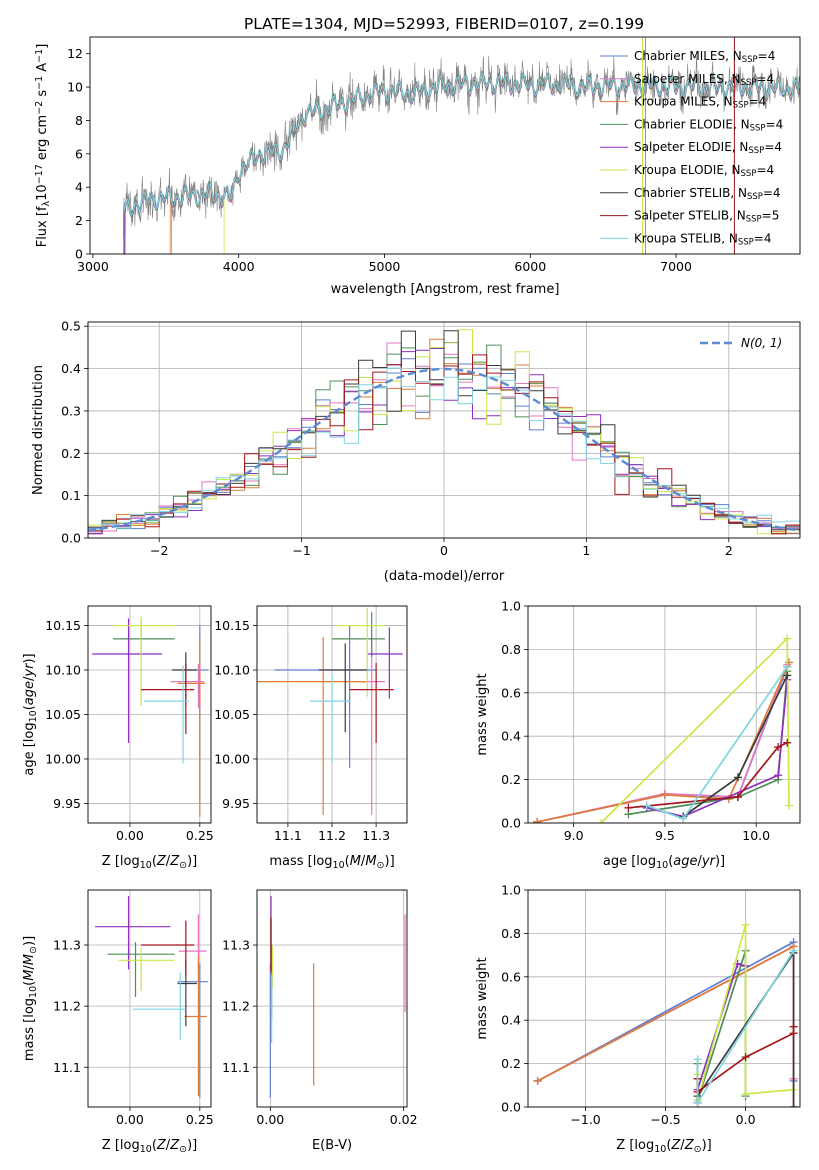  What do you see at coordinates (43, 146) in the screenshot?
I see `y-axis-label: Flux [fλ10−17 erg cm−2 s−1 A−1]` at bounding box center [43, 146].